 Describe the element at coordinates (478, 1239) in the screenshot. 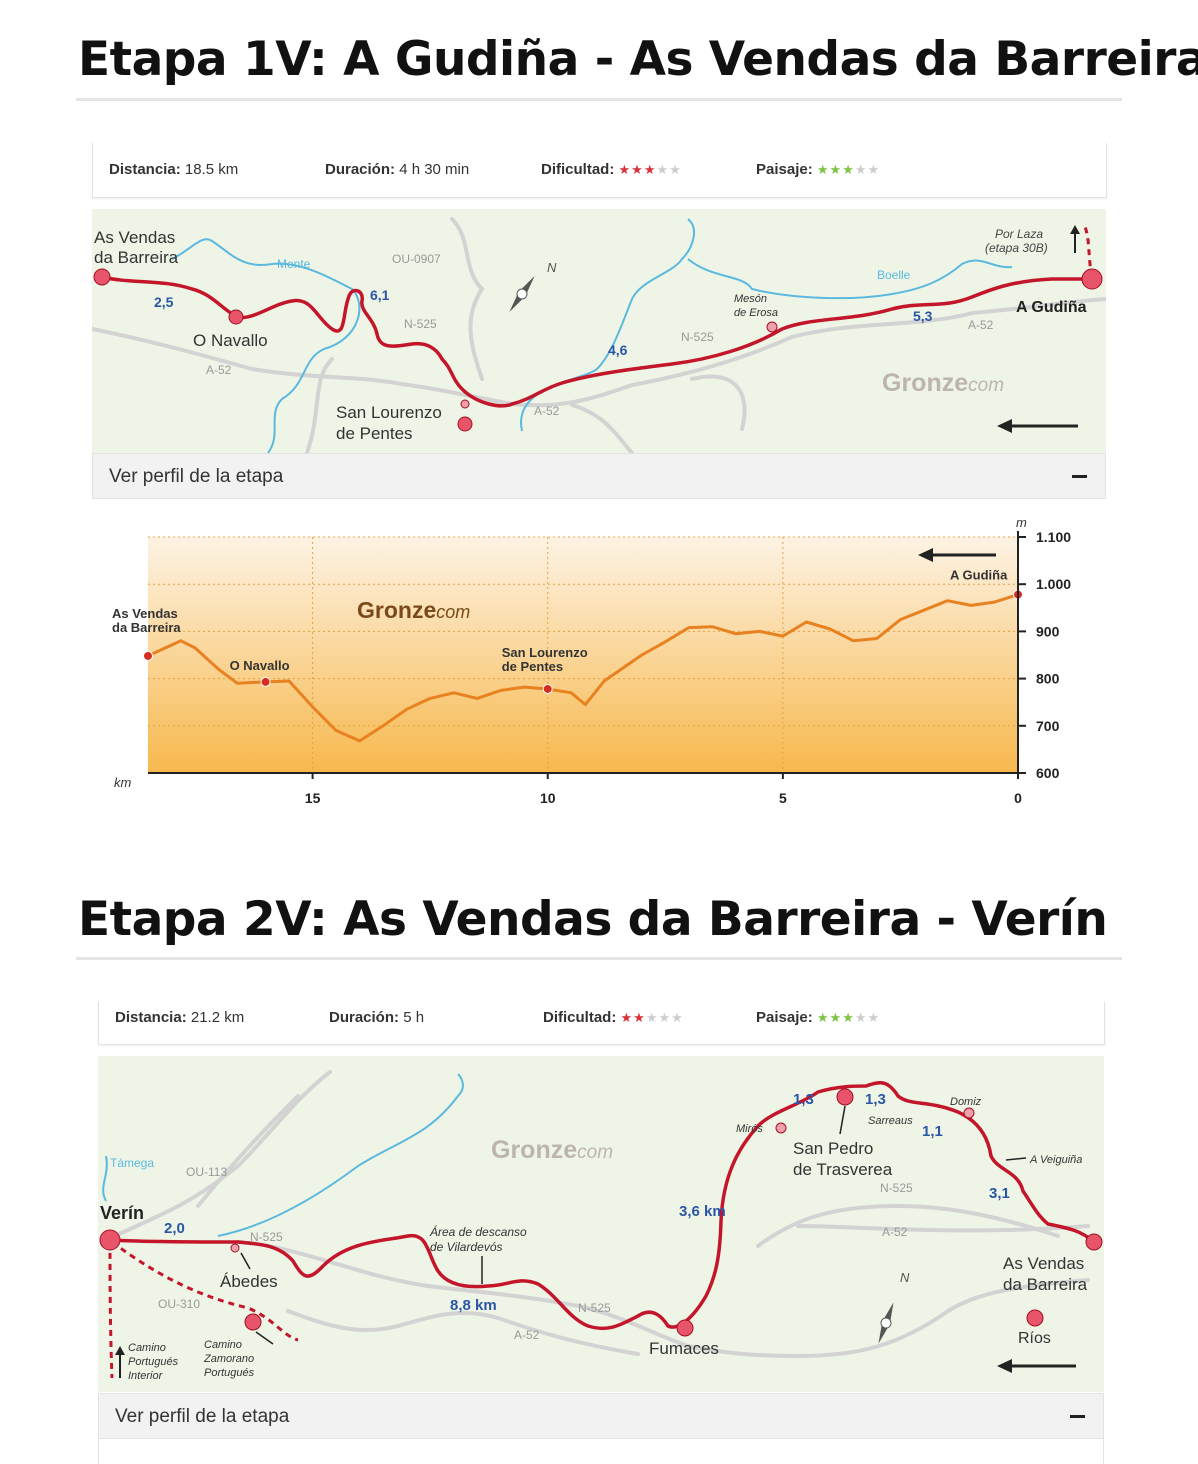

I see `place-area: Área de descanso de Vilardevós` at that location.